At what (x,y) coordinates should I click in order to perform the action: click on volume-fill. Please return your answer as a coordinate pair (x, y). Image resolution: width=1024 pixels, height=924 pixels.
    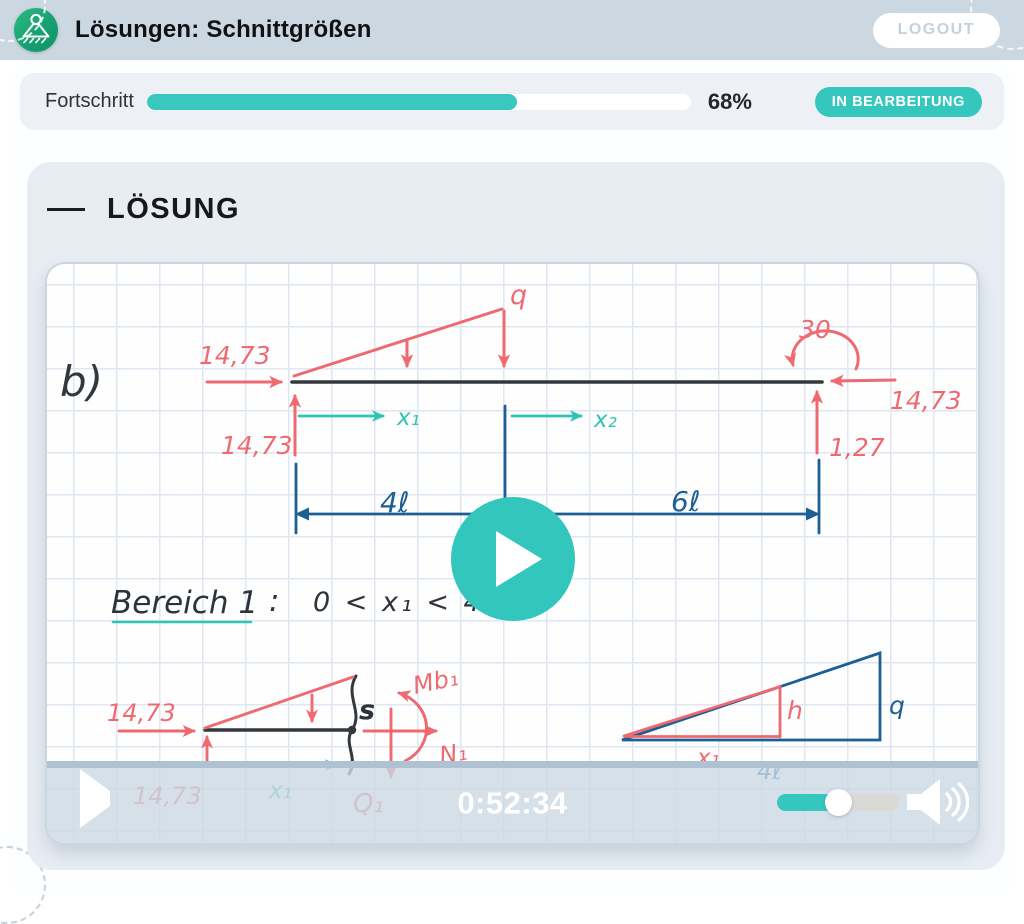
    Looking at the image, I should click on (807, 802).